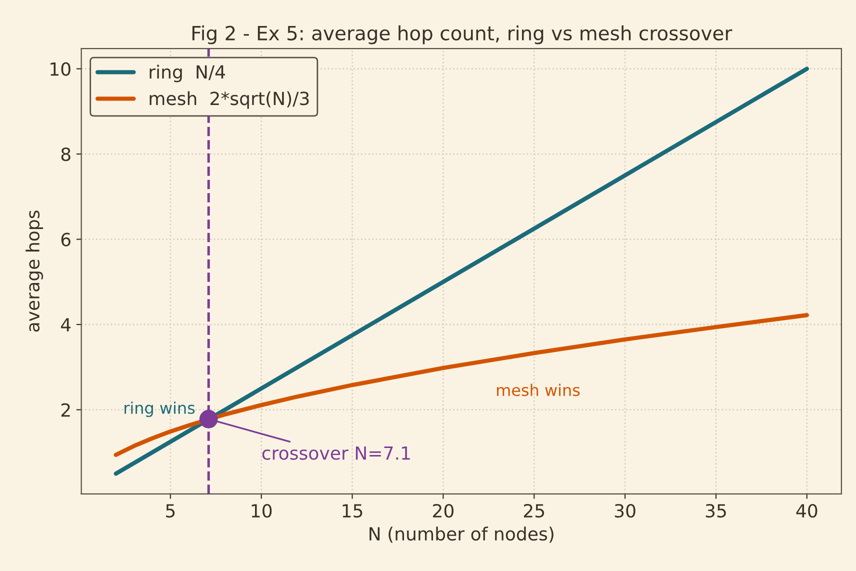 The height and width of the screenshot is (571, 856). What do you see at coordinates (443, 511) in the screenshot?
I see `x-tick-label: 20` at bounding box center [443, 511].